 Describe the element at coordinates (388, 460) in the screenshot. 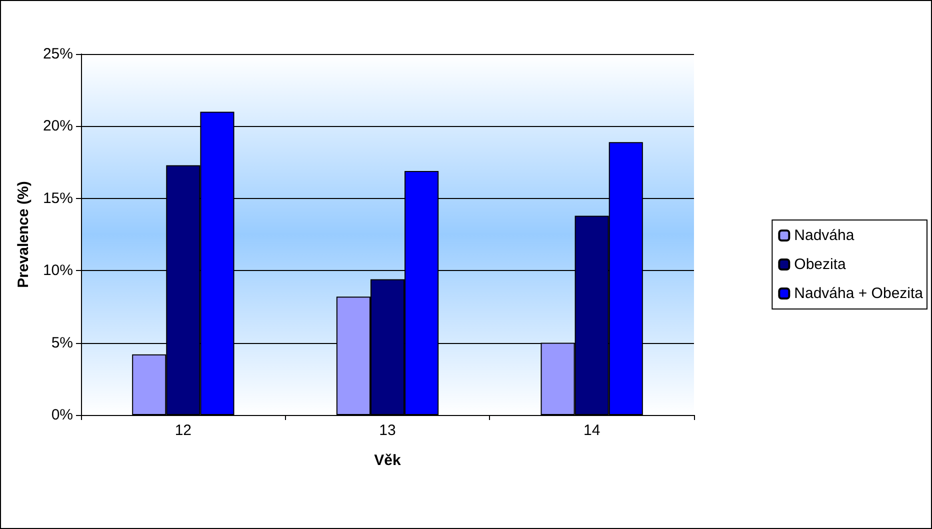

I see `x-axis-title: Věk` at that location.